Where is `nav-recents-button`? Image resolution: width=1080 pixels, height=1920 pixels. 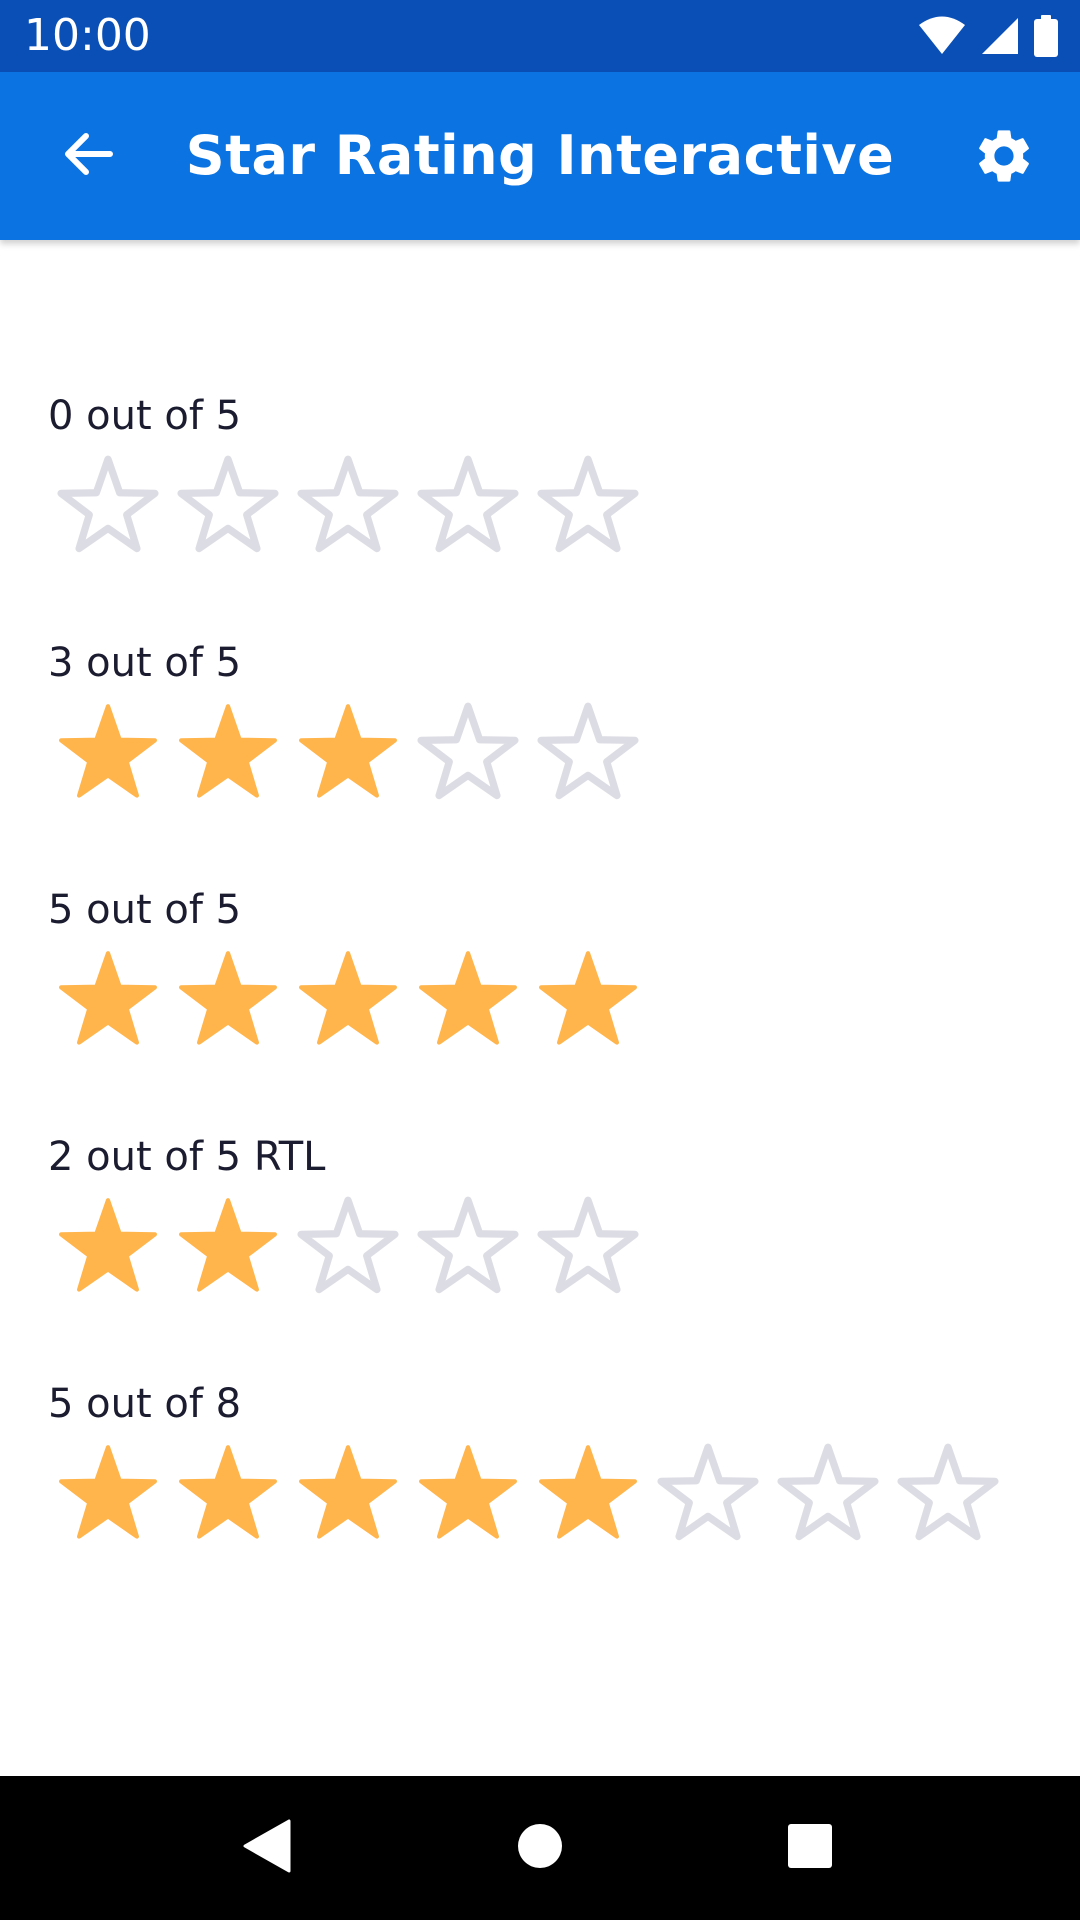
nav-recents-button is located at coordinates (810, 1848).